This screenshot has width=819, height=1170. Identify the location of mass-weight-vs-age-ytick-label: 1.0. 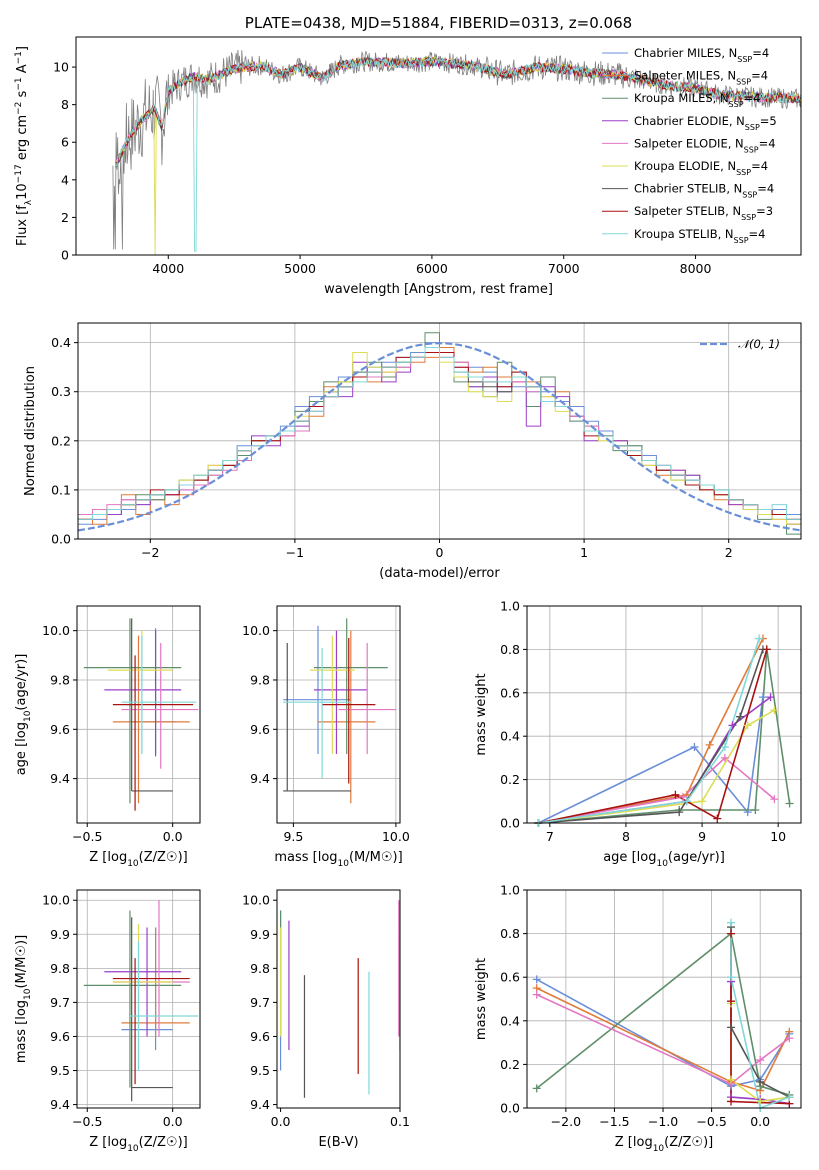
(510, 606).